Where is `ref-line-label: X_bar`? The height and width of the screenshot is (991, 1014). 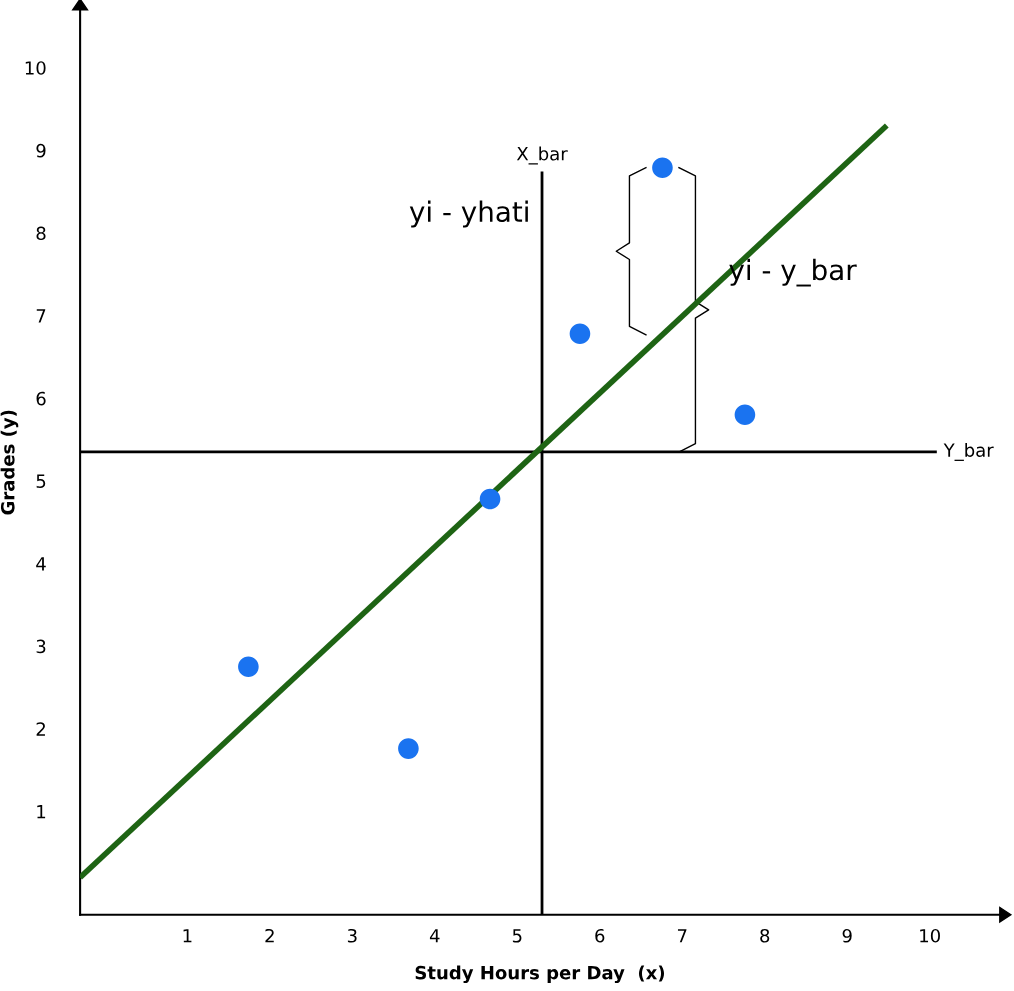 ref-line-label: X_bar is located at coordinates (542, 155).